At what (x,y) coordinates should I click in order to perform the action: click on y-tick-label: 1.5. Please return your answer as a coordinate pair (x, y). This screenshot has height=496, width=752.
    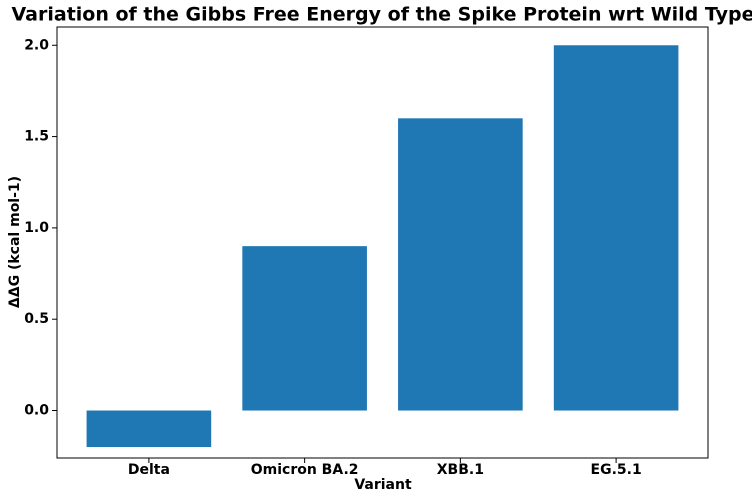
    Looking at the image, I should click on (36, 137).